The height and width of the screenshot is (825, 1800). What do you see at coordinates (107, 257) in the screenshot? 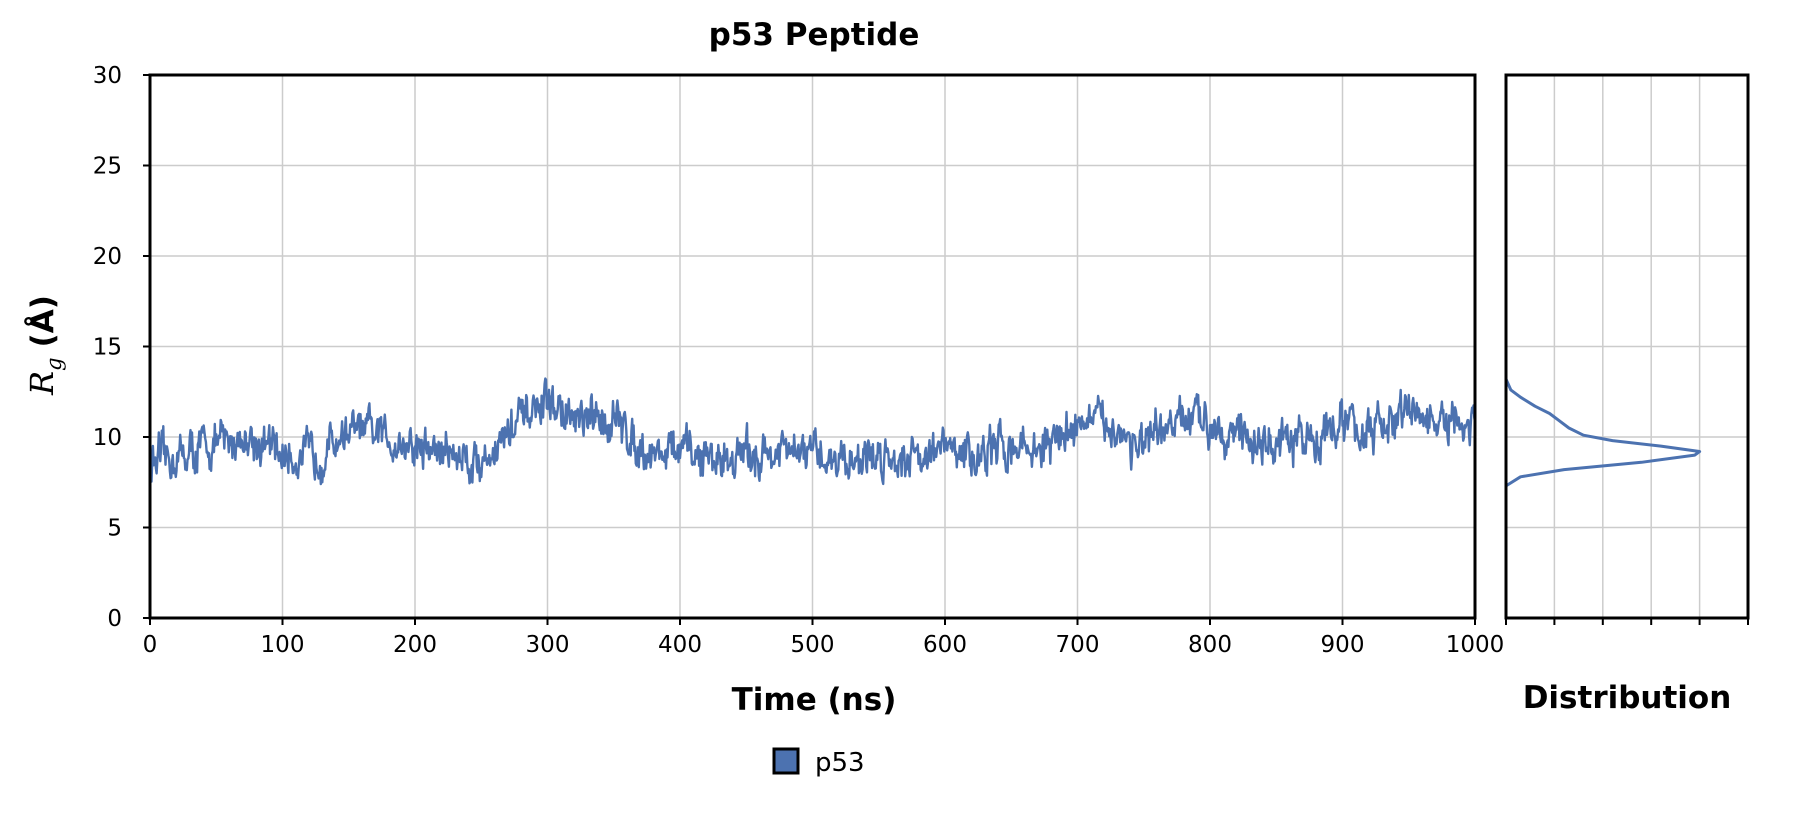
I see `y-tick-label: 20` at bounding box center [107, 257].